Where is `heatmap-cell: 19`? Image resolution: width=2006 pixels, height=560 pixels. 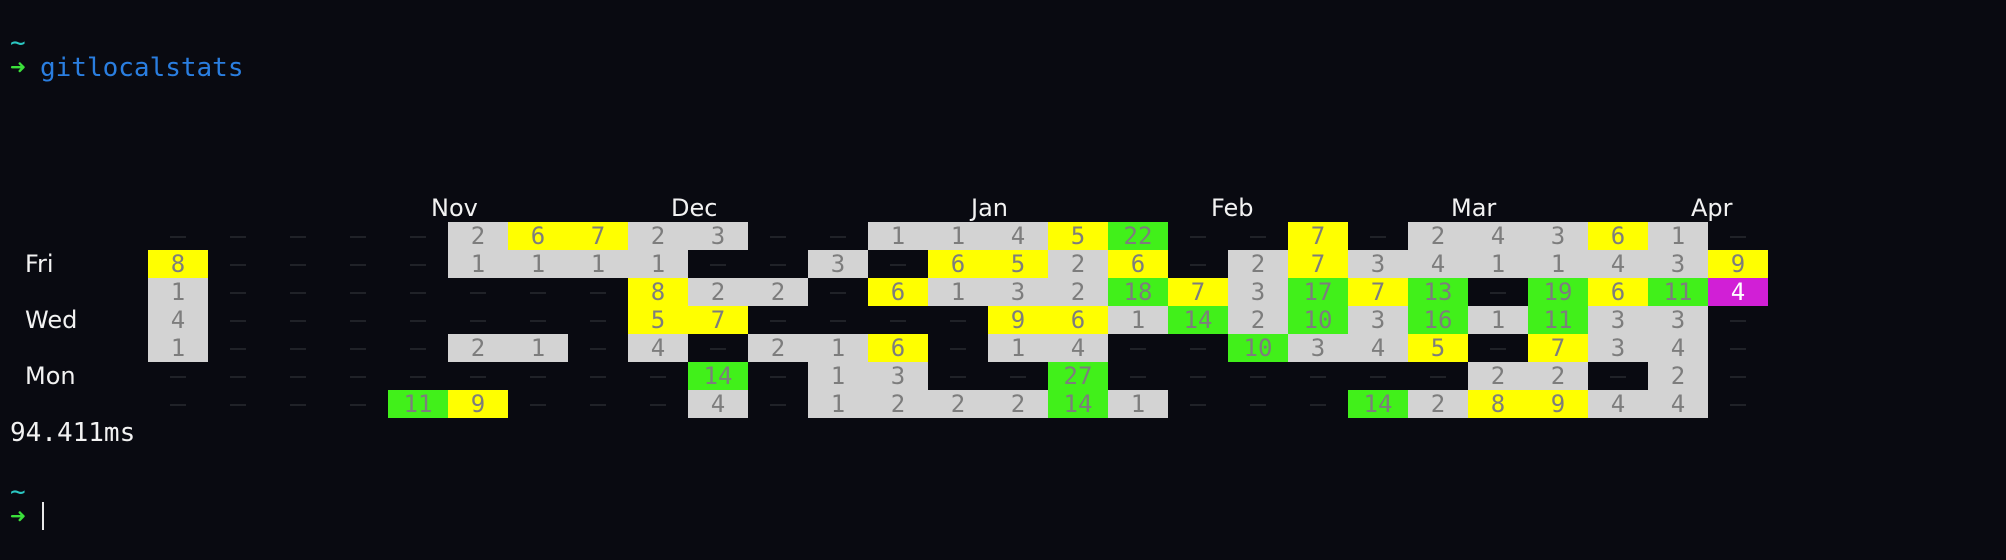 heatmap-cell: 19 is located at coordinates (1558, 292).